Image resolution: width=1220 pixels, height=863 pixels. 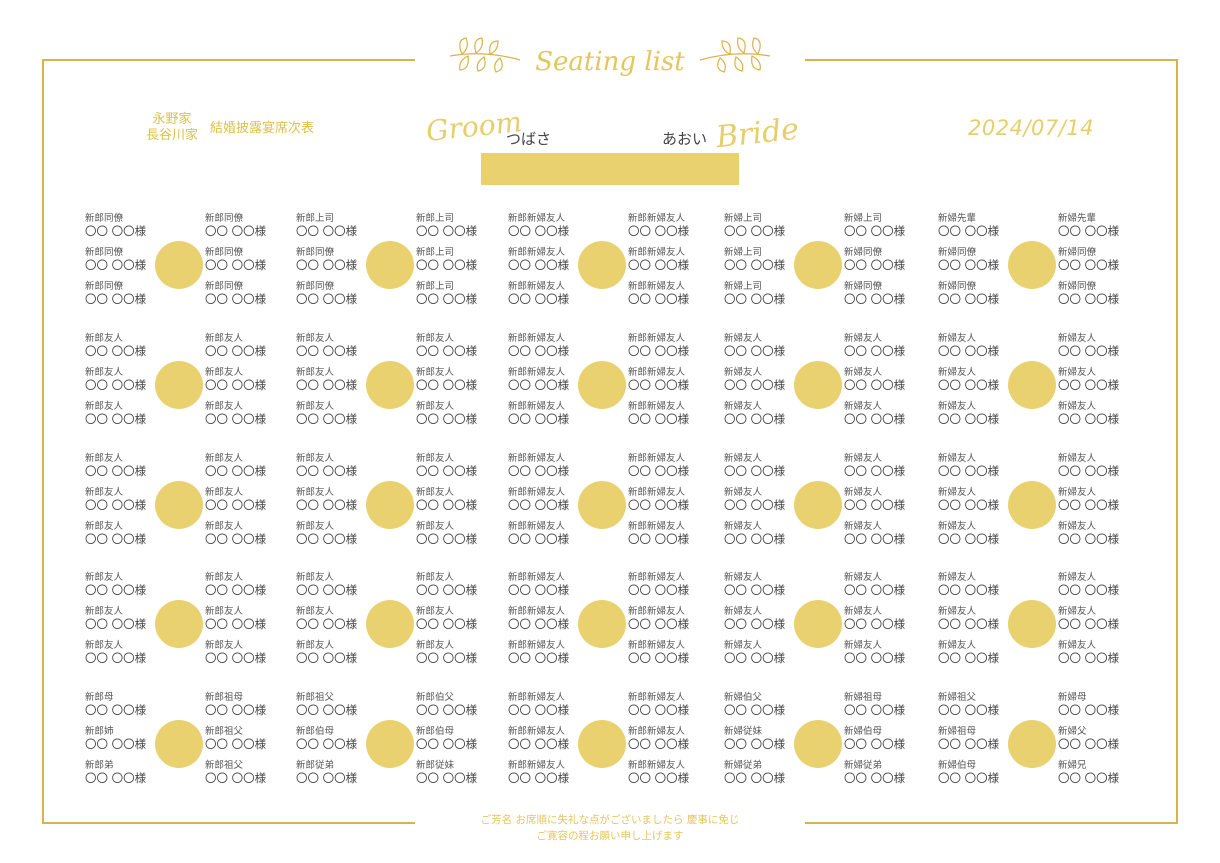 What do you see at coordinates (957, 218) in the screenshot?
I see `guest-role: 新婦先輩` at bounding box center [957, 218].